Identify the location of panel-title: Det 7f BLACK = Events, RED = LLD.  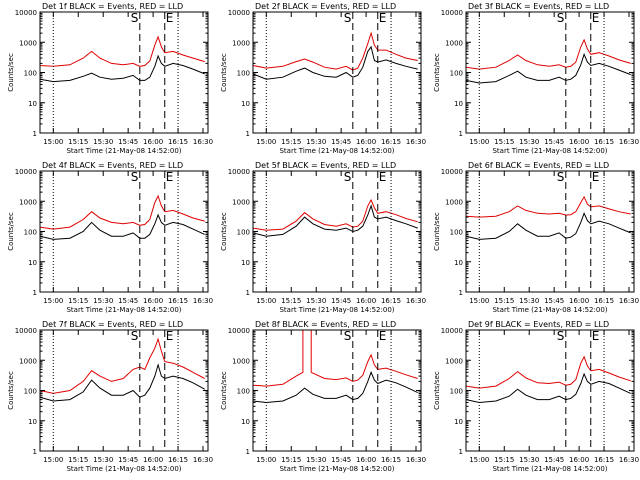
(112, 324).